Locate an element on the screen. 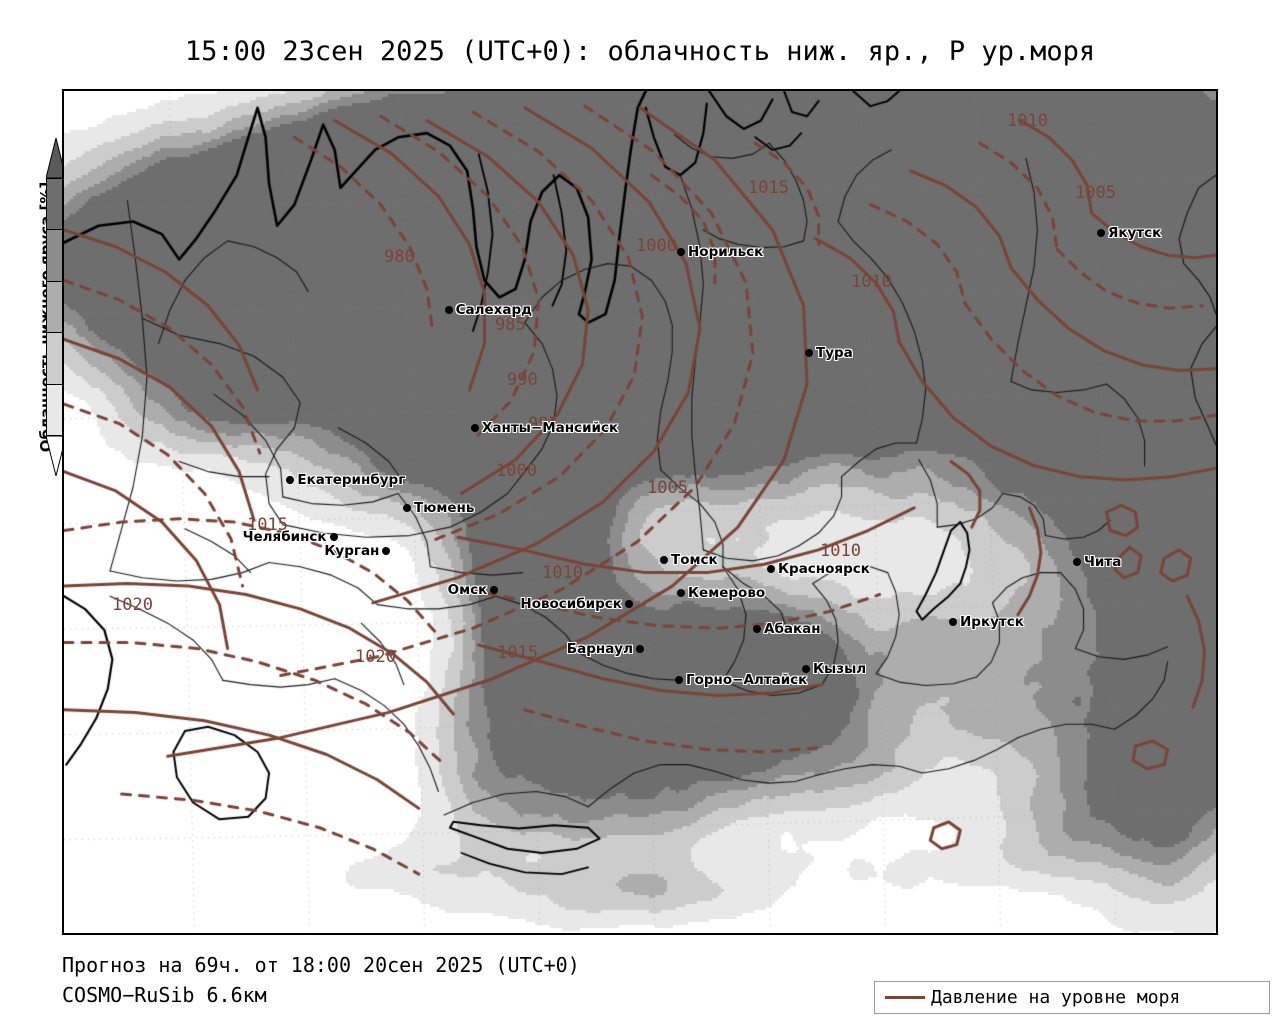 The height and width of the screenshot is (1024, 1280). city-label-8: Курган is located at coordinates (358, 551).